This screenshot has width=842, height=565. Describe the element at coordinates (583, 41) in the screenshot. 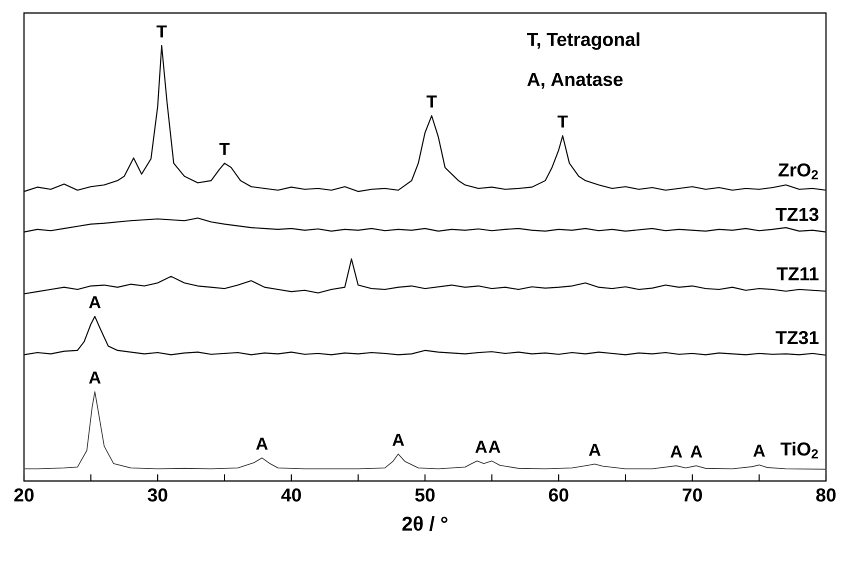

I see `annotation: T, Tetragonal` at that location.